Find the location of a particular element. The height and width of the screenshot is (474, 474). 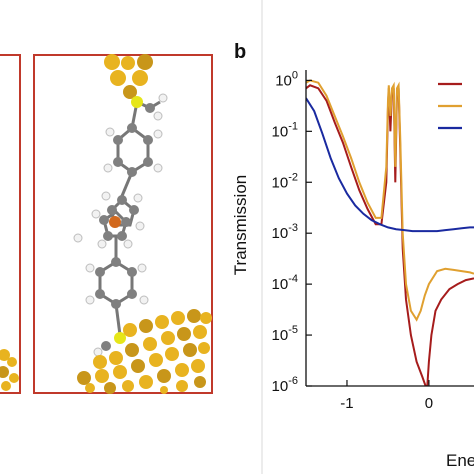

y-tick-label-0: 10⁻⁶ is located at coordinates (285, 385).